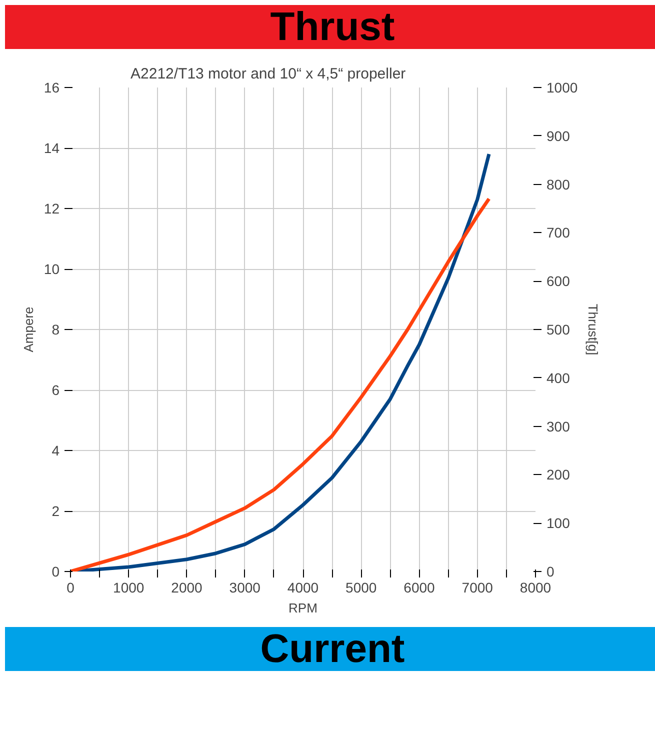 Image resolution: width=655 pixels, height=744 pixels. What do you see at coordinates (56, 511) in the screenshot?
I see `y-tick-label: 2` at bounding box center [56, 511].